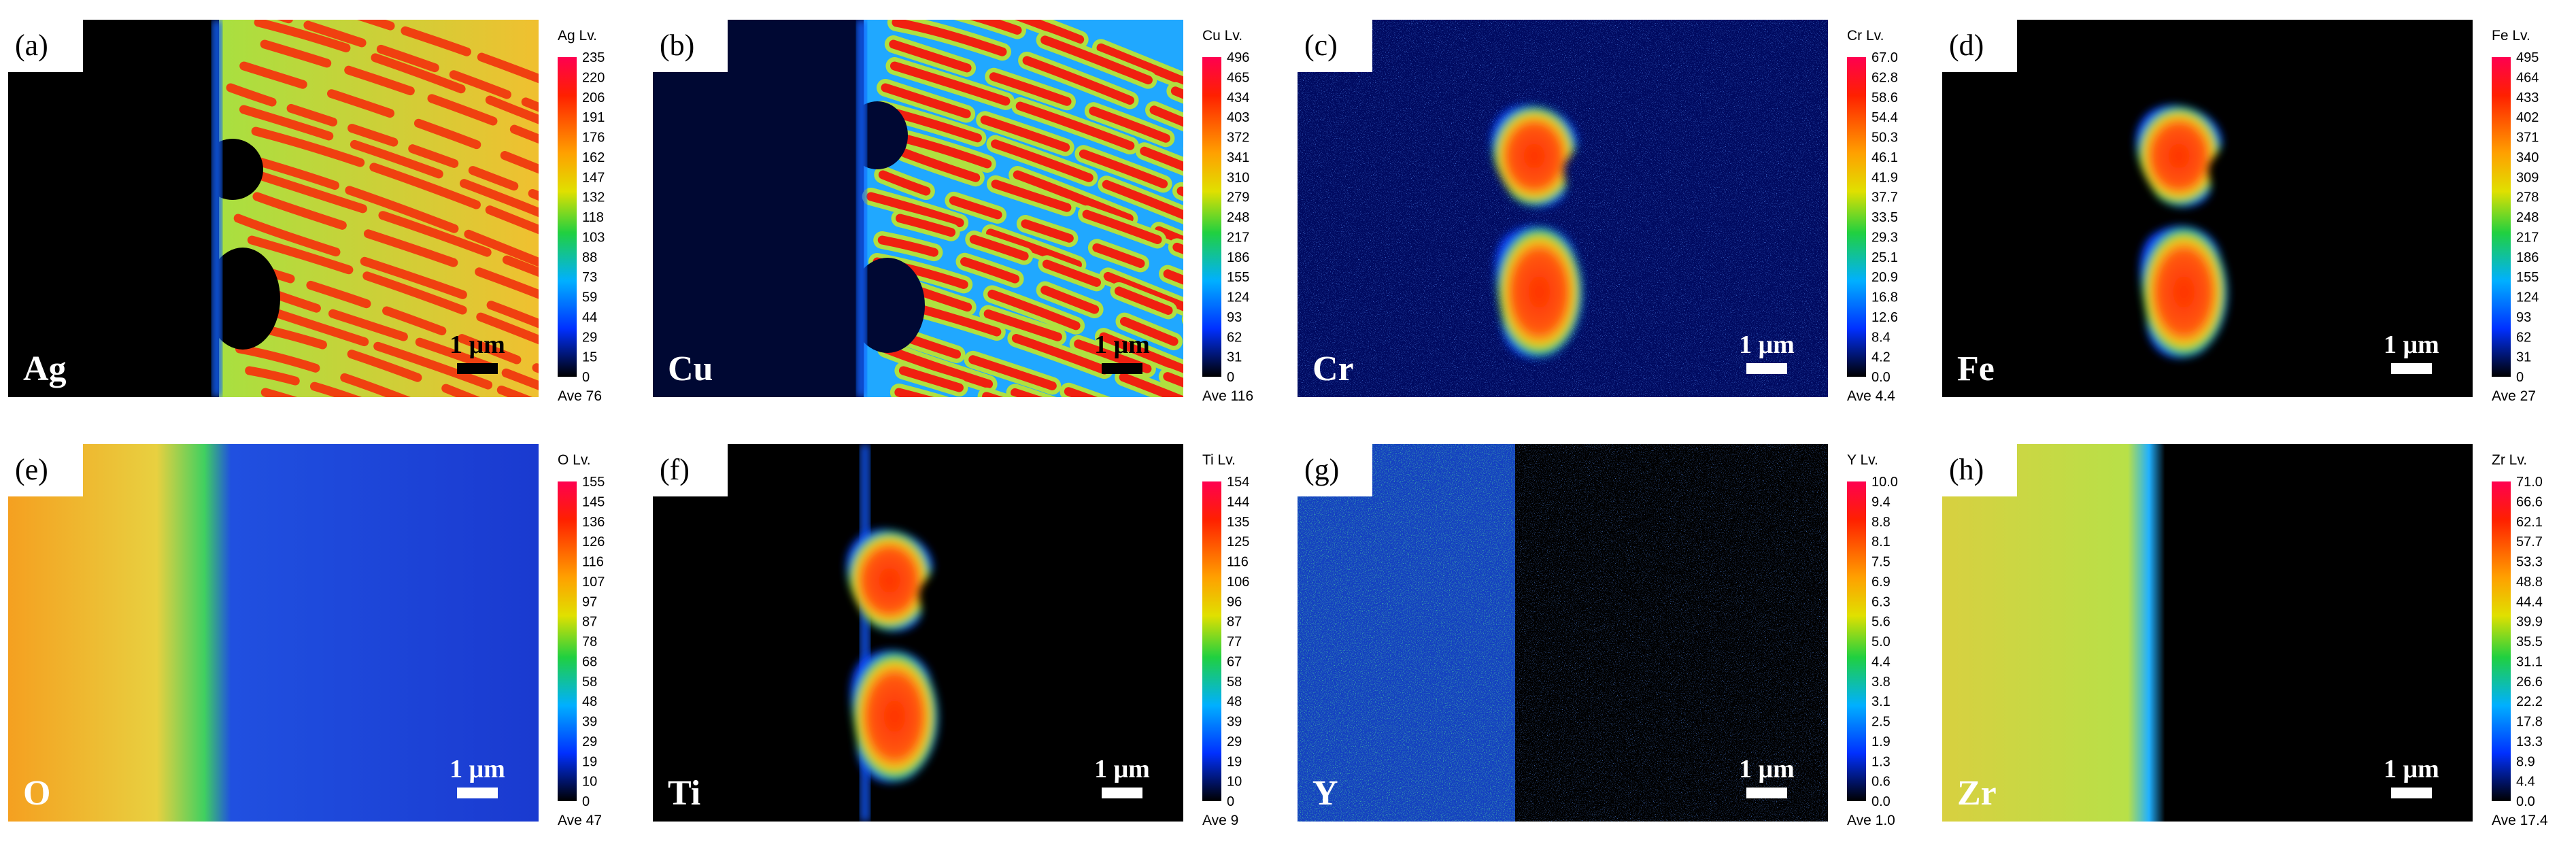 This screenshot has height=846, width=2576. What do you see at coordinates (1238, 297) in the screenshot?
I see `colorbar-tick-label: 124` at bounding box center [1238, 297].